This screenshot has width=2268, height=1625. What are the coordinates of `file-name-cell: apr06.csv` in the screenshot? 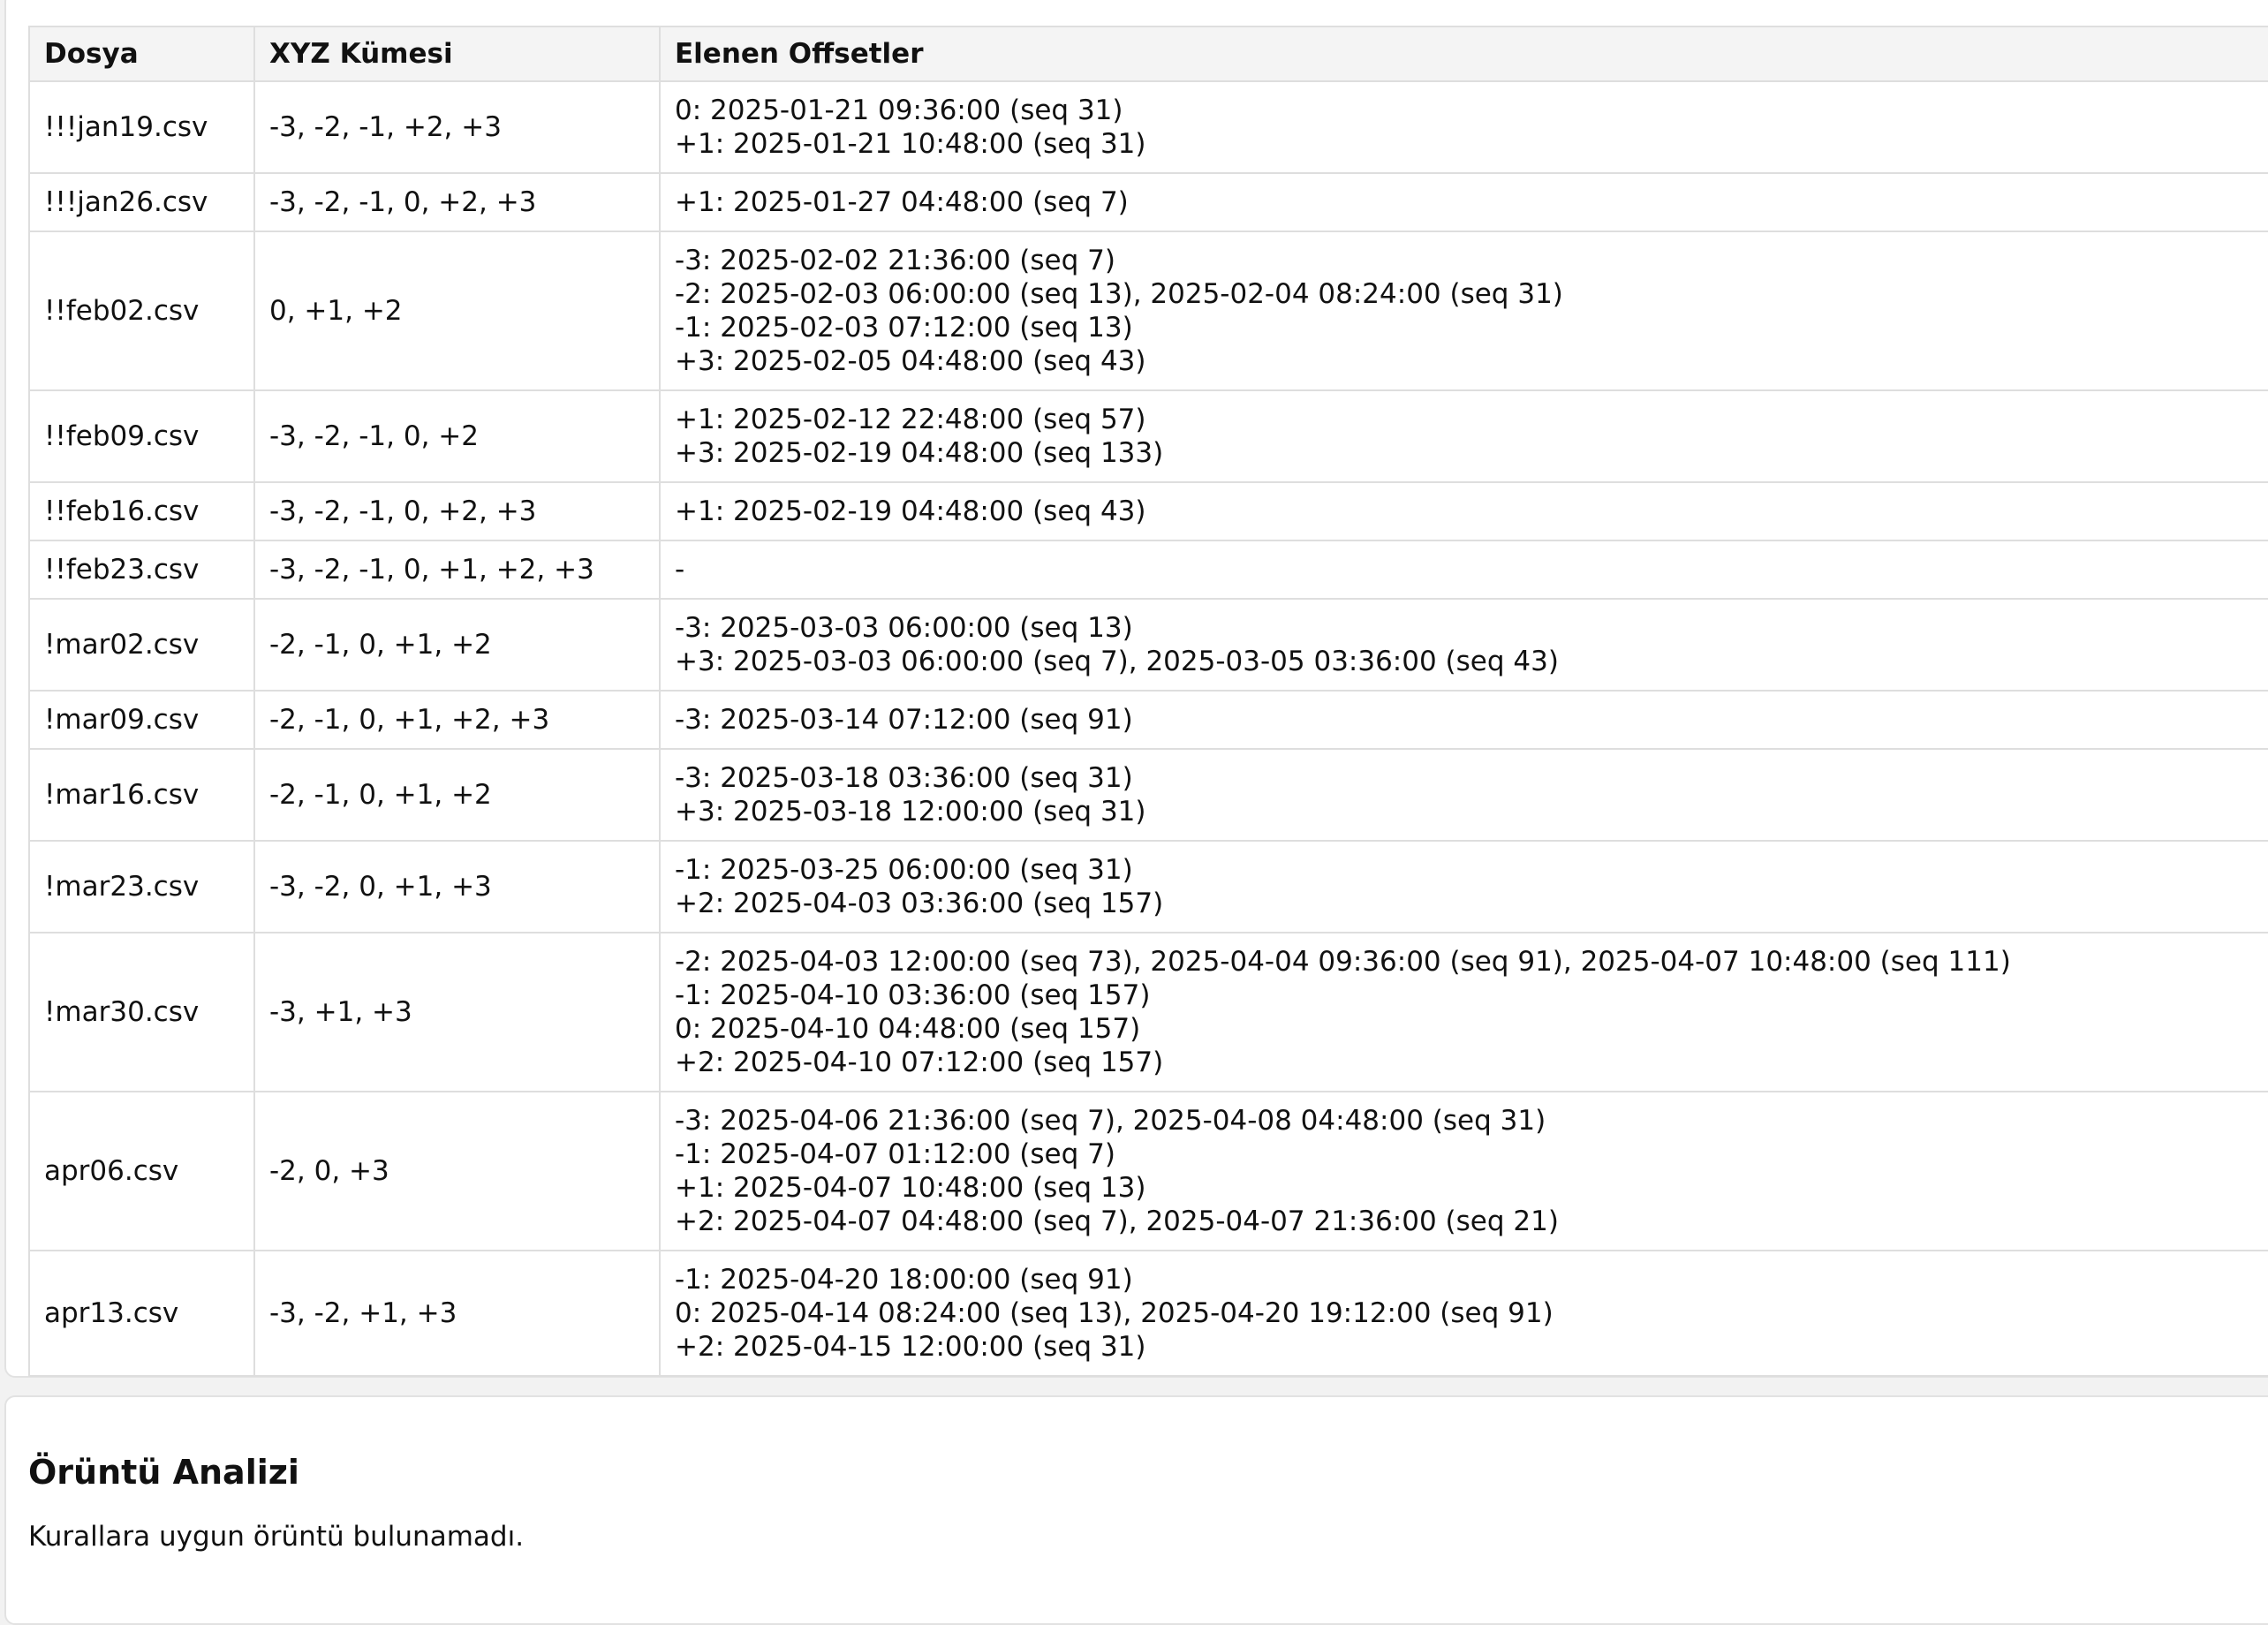 It's located at (141, 1171).